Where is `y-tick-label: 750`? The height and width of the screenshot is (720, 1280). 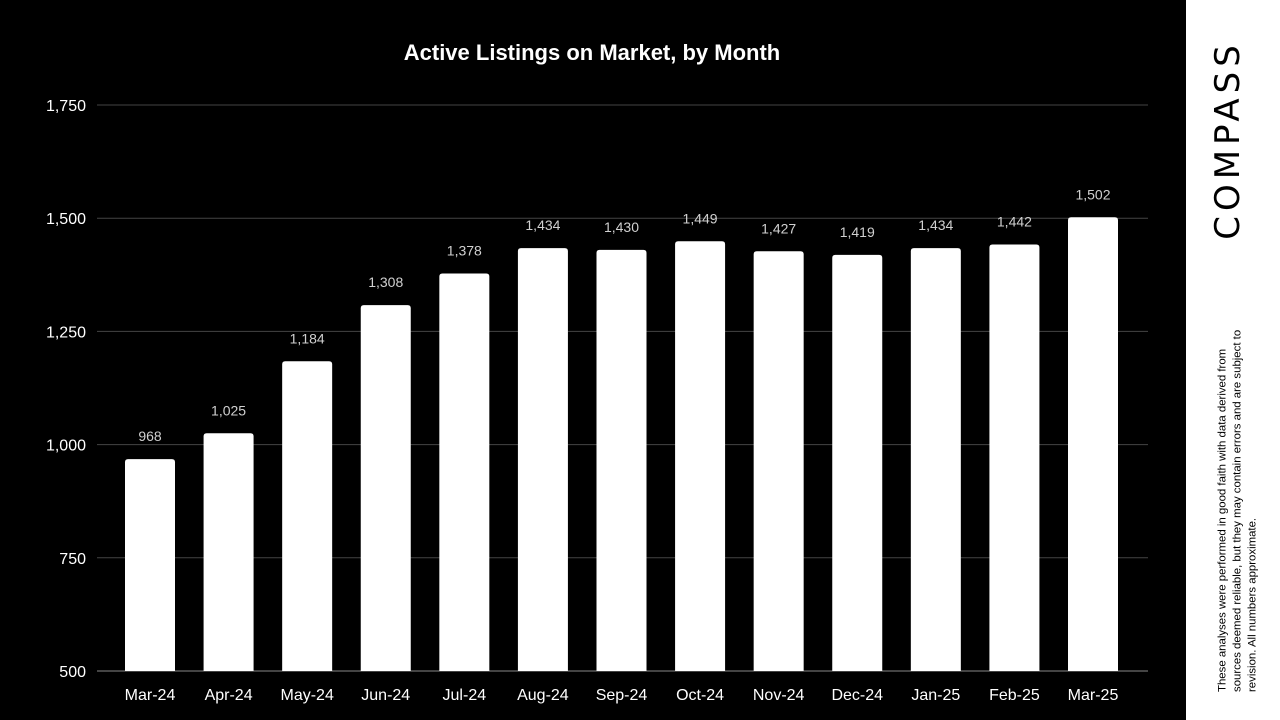
y-tick-label: 750 is located at coordinates (72, 559).